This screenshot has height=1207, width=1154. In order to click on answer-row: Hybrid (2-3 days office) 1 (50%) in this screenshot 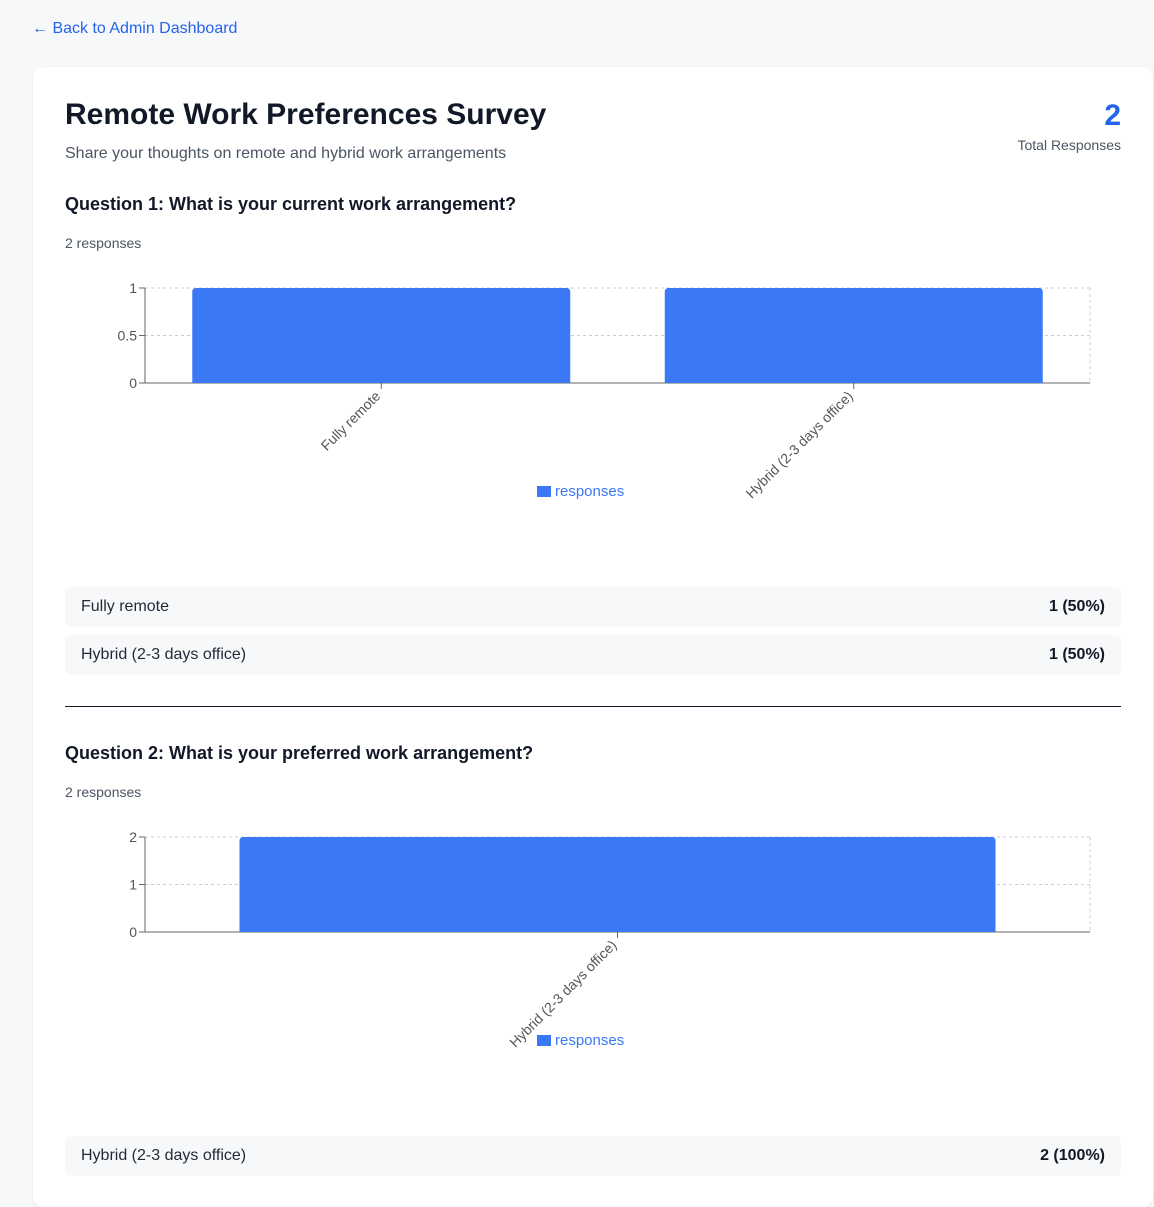, I will do `click(593, 655)`.